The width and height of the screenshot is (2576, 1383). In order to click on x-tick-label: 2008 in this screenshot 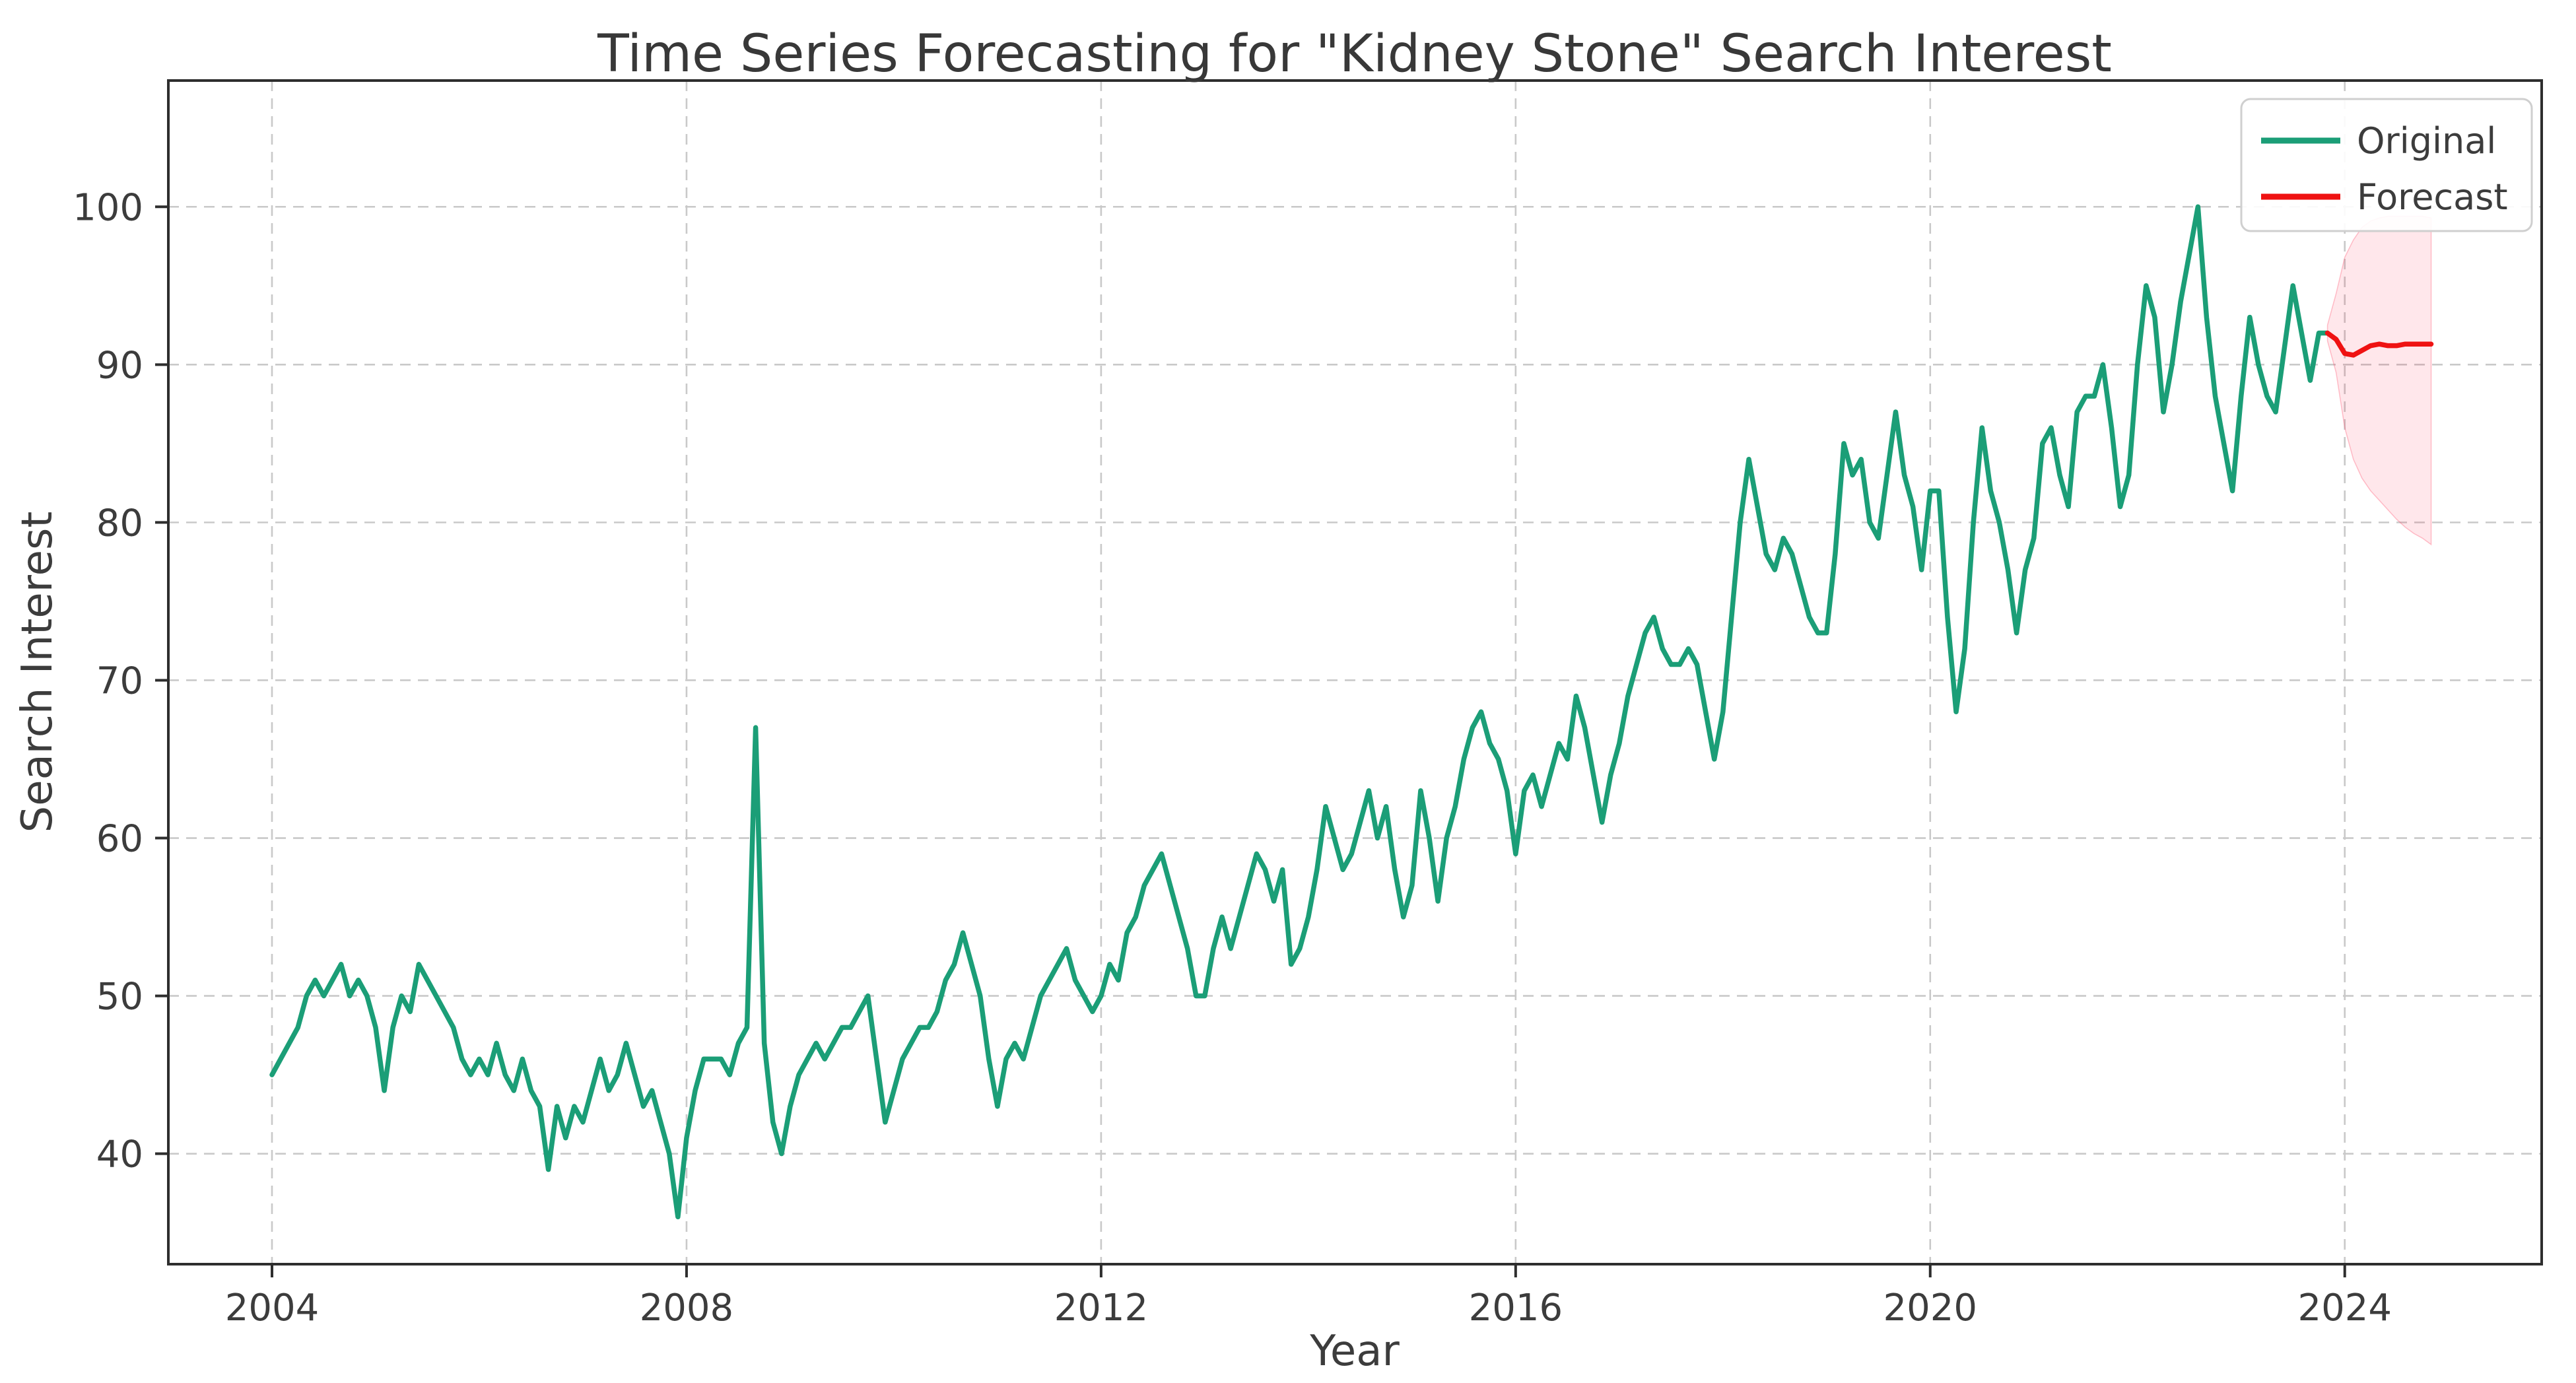, I will do `click(687, 1308)`.